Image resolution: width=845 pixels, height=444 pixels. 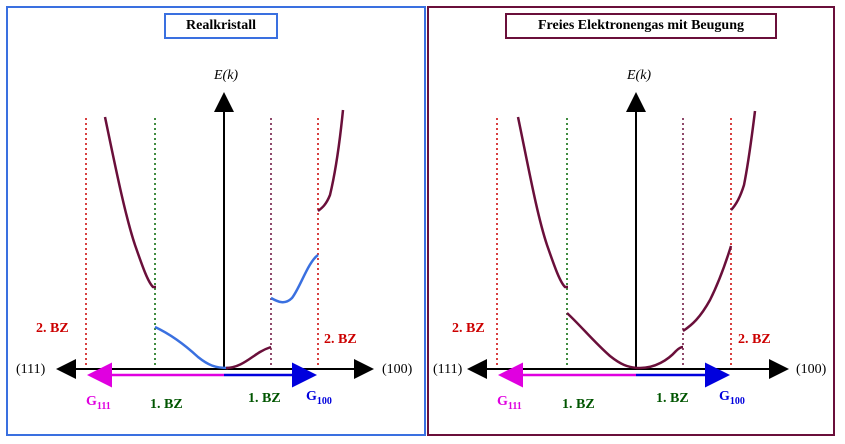 I want to click on panel-title-freies-elektronengas: Freies Elektronengas mit Beugung, so click(x=641, y=26).